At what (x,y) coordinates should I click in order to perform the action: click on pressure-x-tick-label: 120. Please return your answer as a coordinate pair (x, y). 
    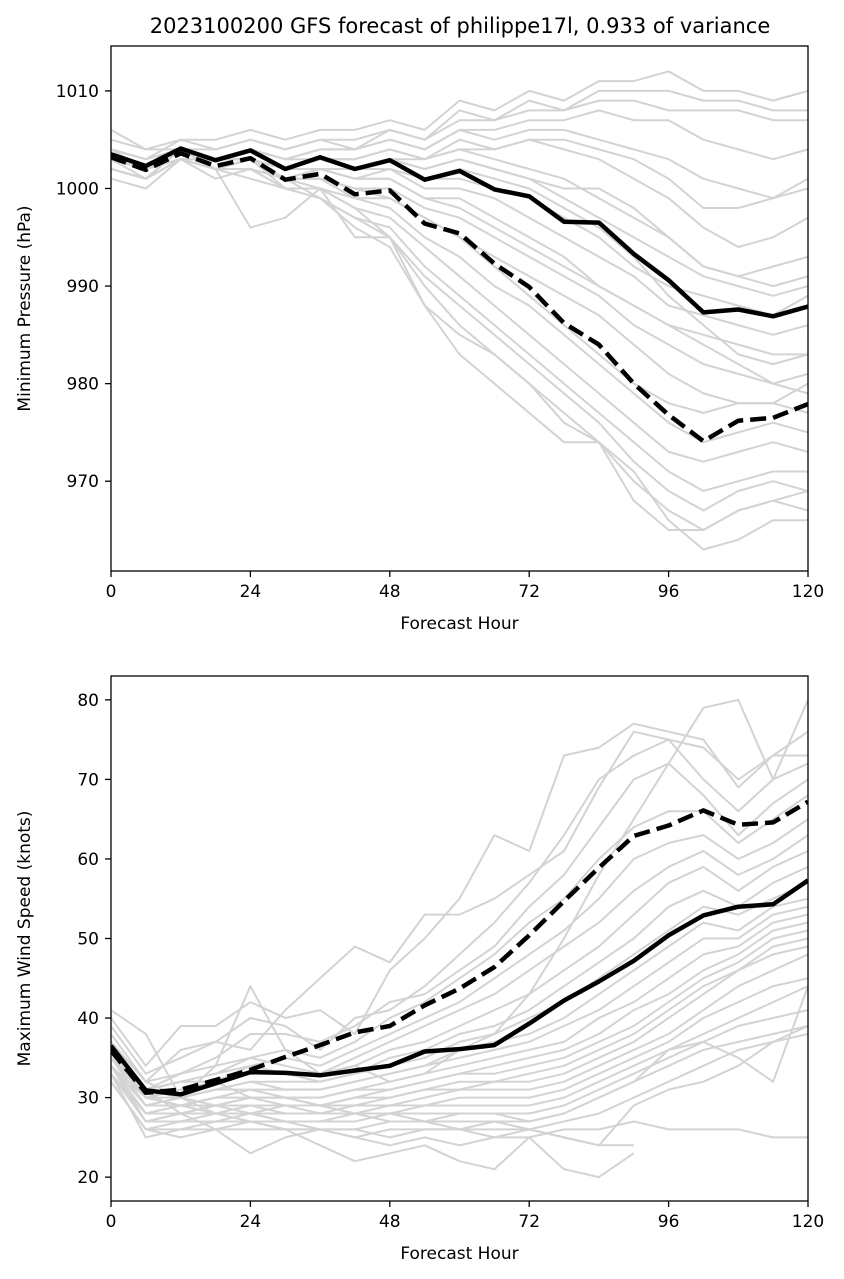
    Looking at the image, I should click on (808, 592).